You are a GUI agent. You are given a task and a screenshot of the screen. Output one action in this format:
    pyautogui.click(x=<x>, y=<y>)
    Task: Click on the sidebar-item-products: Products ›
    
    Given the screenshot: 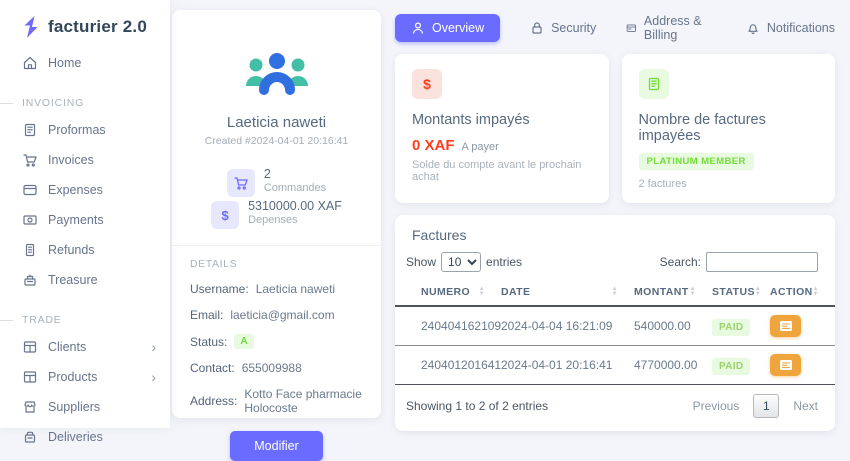 What is the action you would take?
    pyautogui.click(x=85, y=377)
    